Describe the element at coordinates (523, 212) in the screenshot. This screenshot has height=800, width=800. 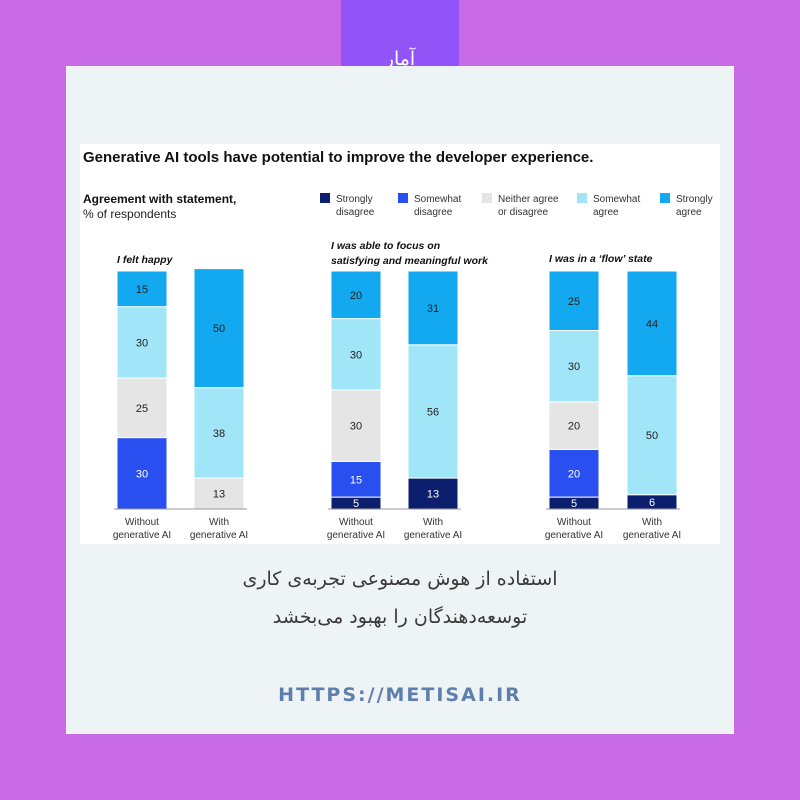
I see `legend-label: or disagree` at that location.